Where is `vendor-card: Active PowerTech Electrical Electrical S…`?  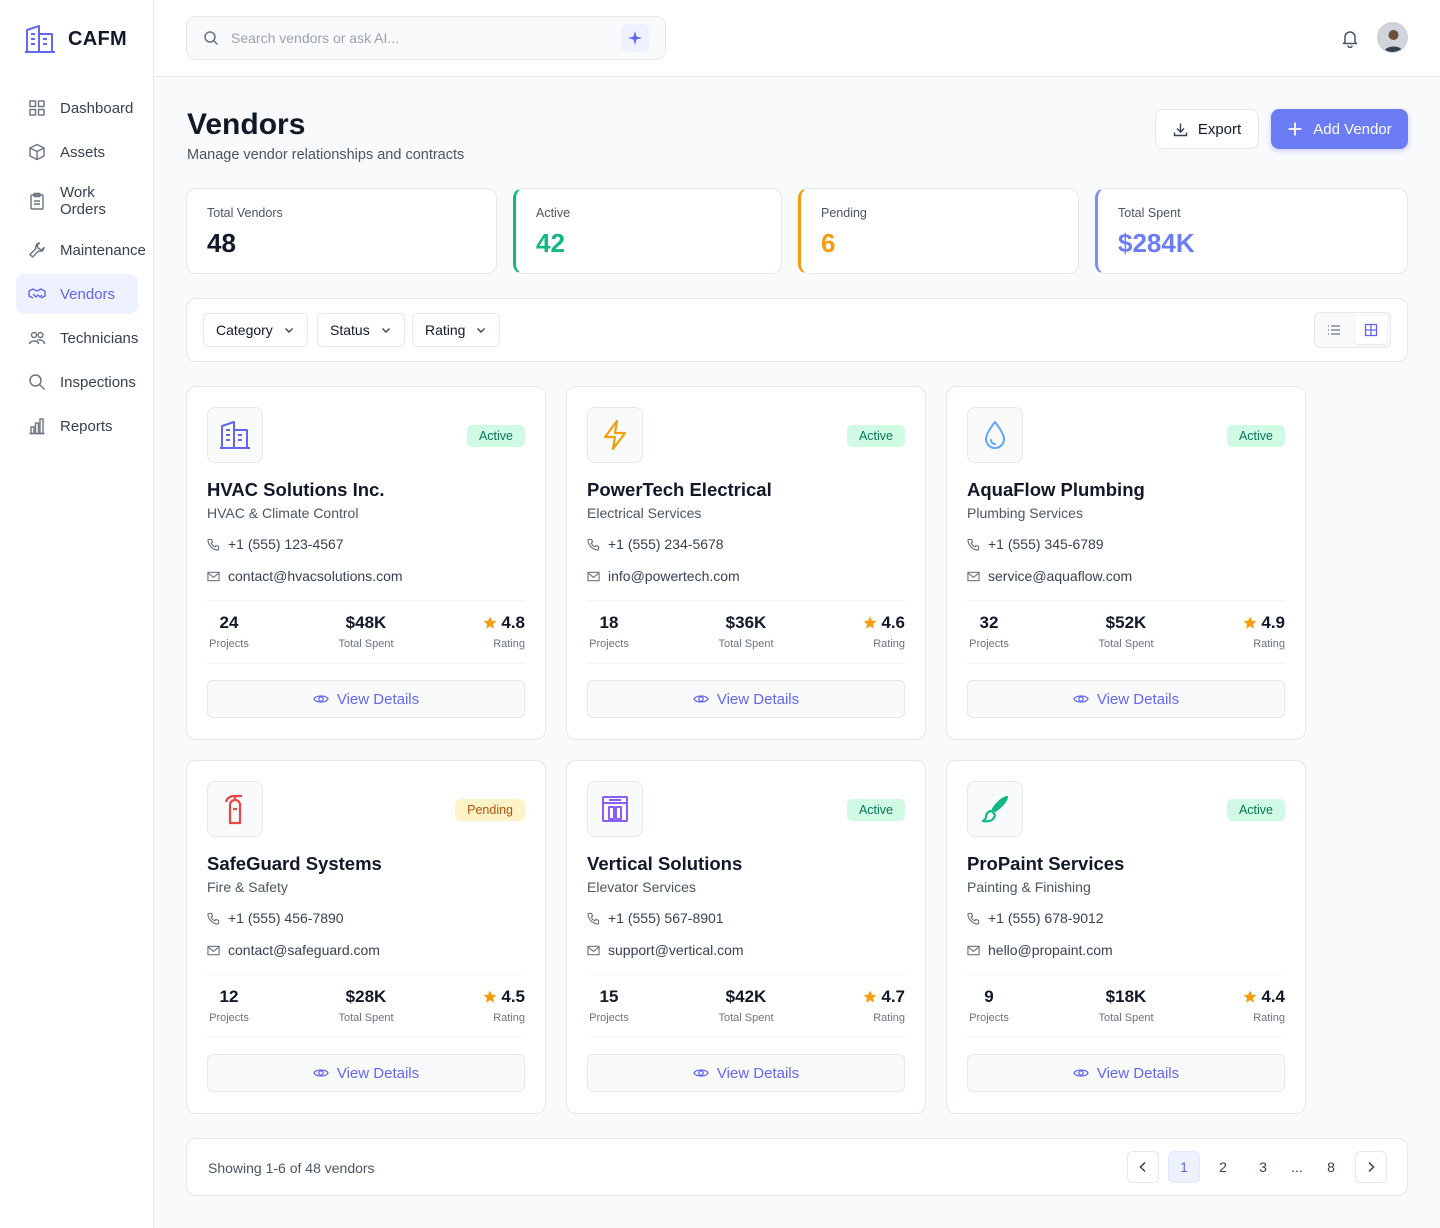
vendor-card: Active PowerTech Electrical Electrical S… is located at coordinates (746, 563).